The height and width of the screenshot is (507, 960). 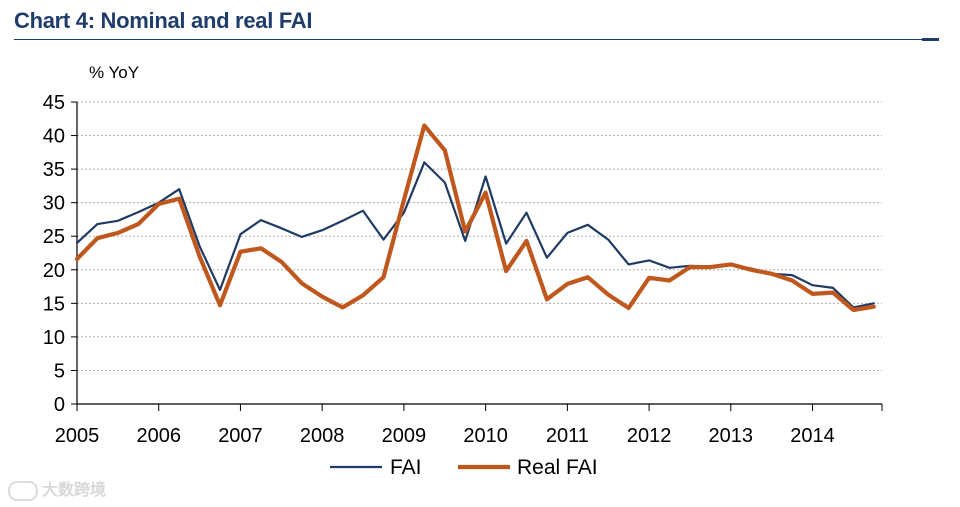 What do you see at coordinates (54, 254) in the screenshot?
I see `y-tick-labels: 0 5 10 15 20 25 30 35 40 45` at bounding box center [54, 254].